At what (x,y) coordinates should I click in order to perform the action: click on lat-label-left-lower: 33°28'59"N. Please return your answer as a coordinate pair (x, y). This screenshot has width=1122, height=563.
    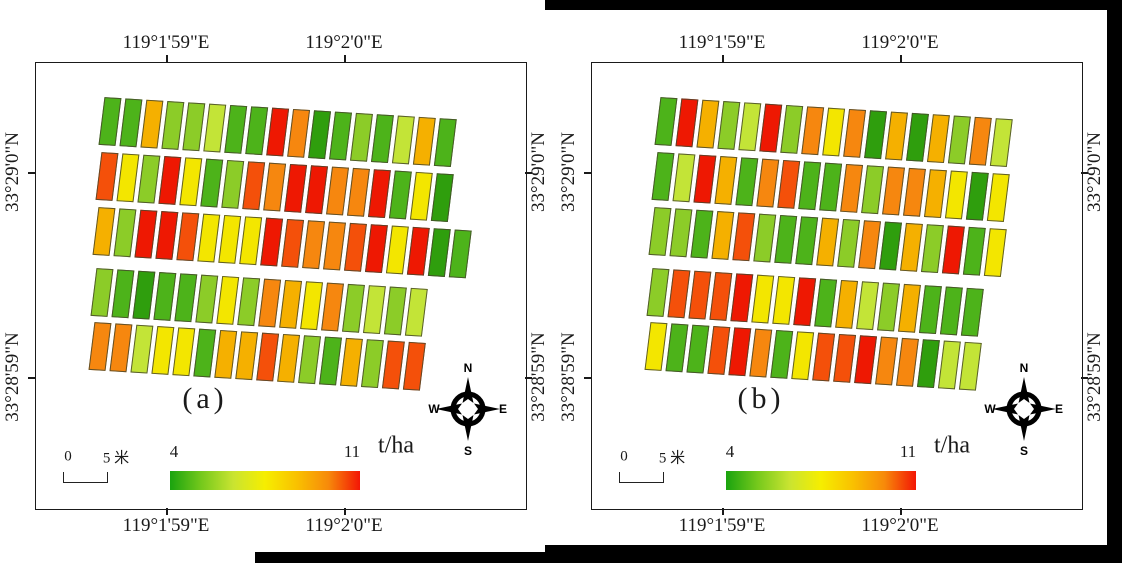
    Looking at the image, I should click on (12, 377).